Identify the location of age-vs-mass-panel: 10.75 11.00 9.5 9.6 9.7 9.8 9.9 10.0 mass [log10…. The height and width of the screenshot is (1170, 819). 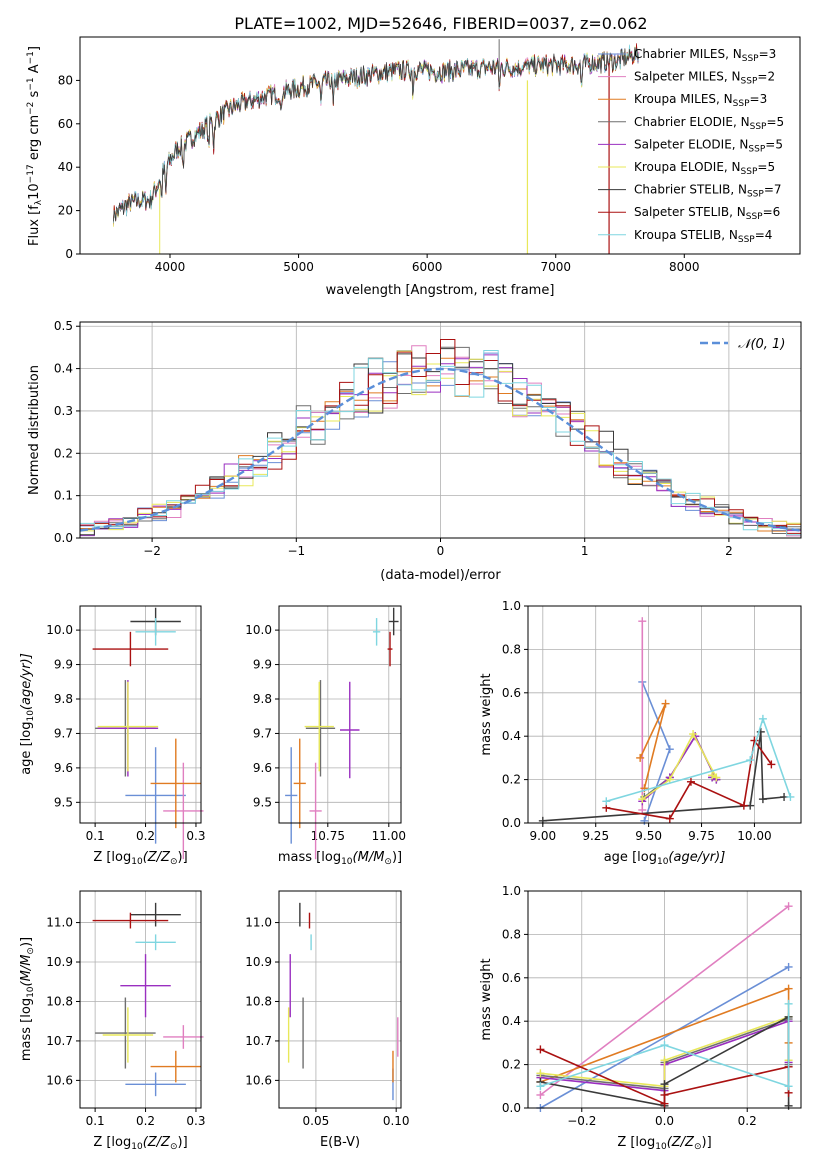
(325, 736).